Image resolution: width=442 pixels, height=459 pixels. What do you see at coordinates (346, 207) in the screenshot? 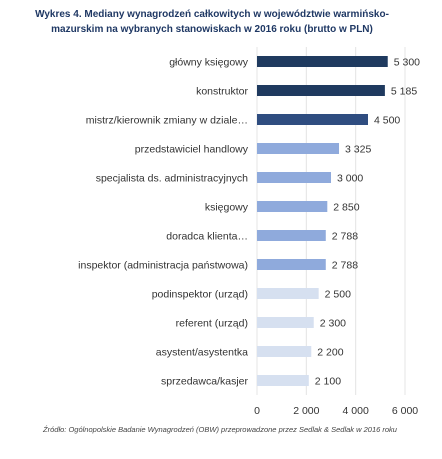
I see `value-label: 2 850` at bounding box center [346, 207].